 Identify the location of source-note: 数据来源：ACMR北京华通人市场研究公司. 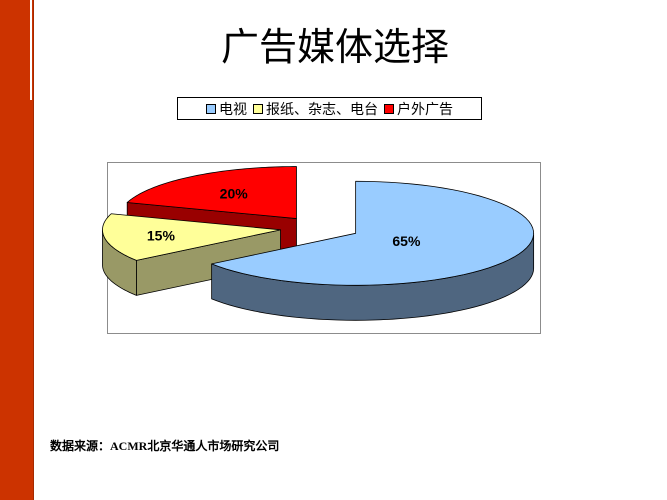
(165, 446).